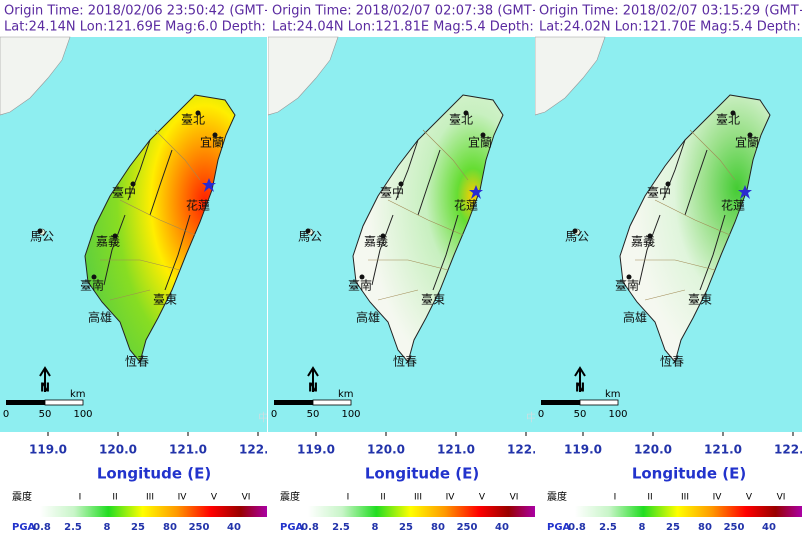 The image size is (802, 535). I want to click on watermark: 中央, so click(537, 417).